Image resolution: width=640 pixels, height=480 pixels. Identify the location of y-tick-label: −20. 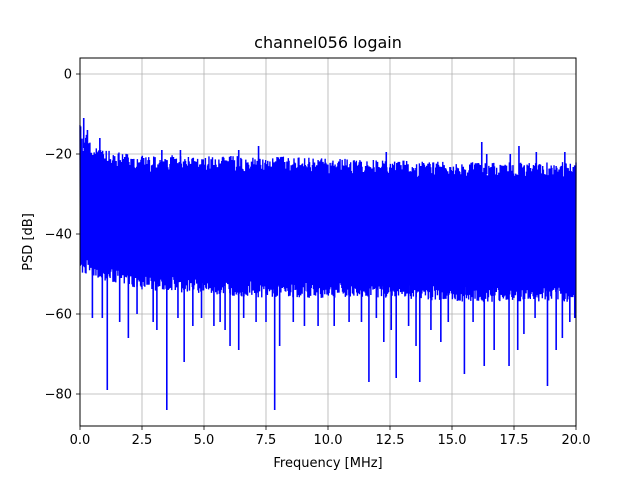
(58, 155).